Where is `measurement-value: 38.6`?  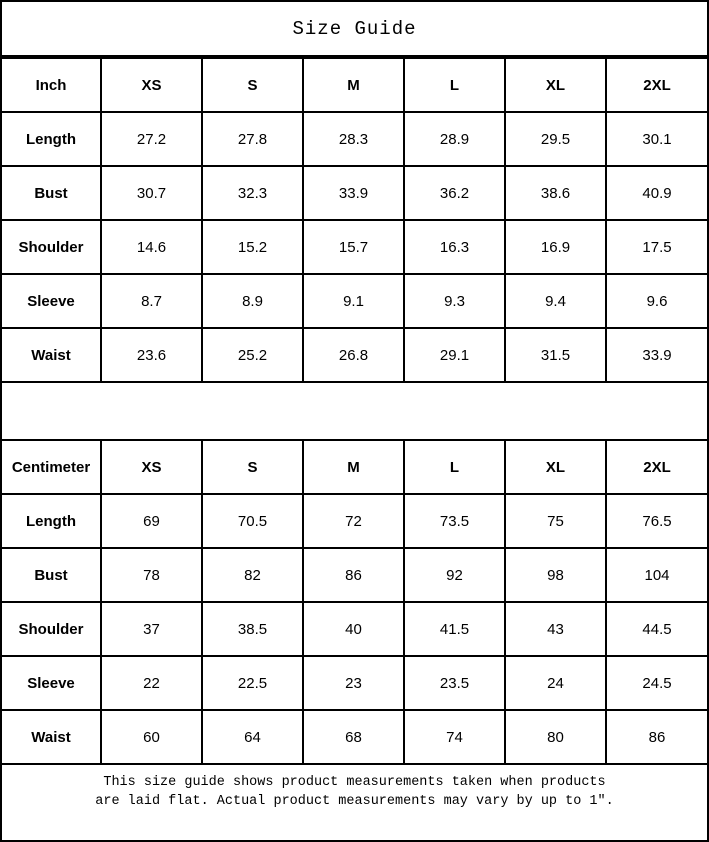 measurement-value: 38.6 is located at coordinates (555, 193).